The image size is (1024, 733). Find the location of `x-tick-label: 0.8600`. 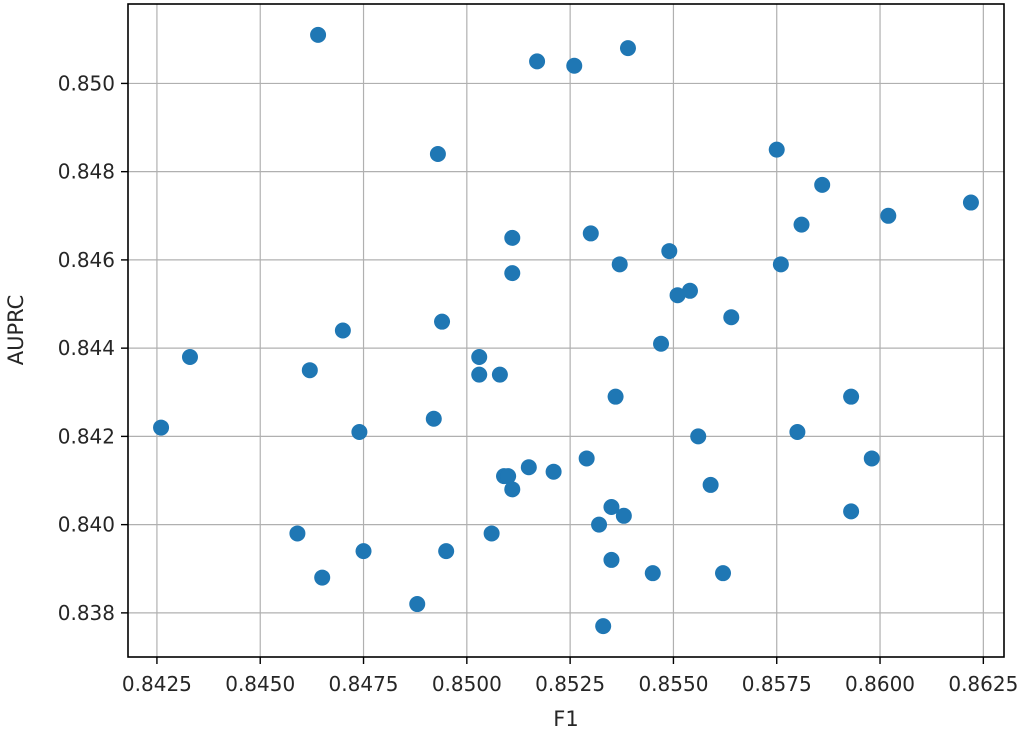

x-tick-label: 0.8600 is located at coordinates (880, 684).